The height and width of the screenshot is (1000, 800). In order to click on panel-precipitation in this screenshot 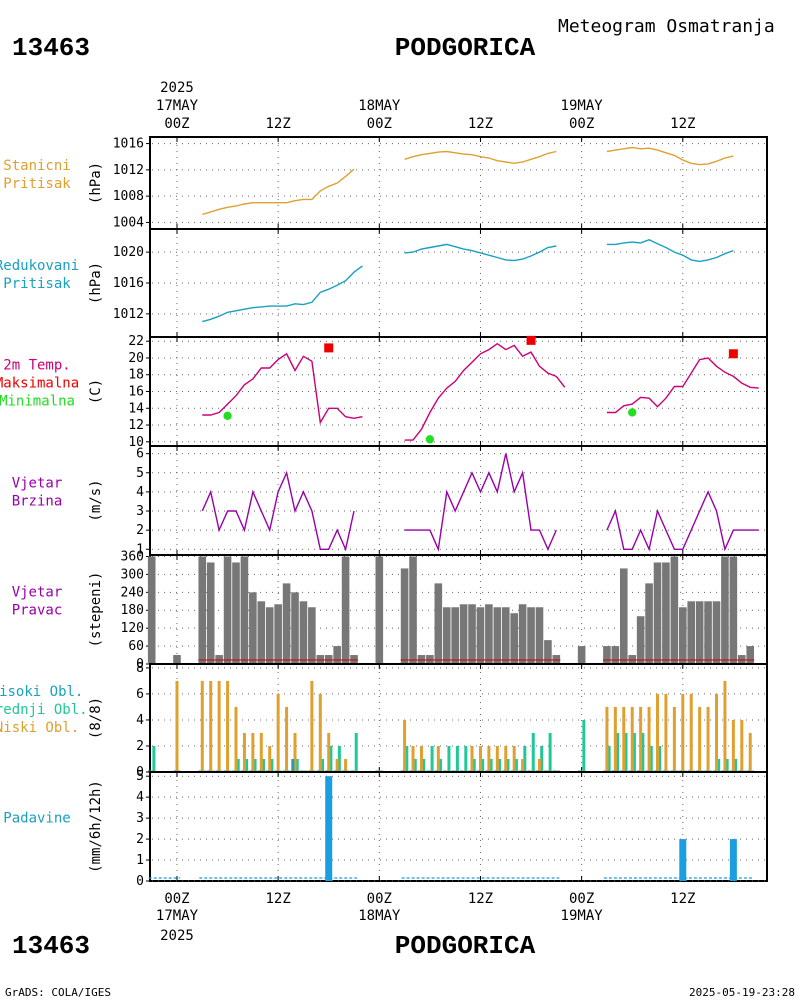, I will do `click(457, 826)`.